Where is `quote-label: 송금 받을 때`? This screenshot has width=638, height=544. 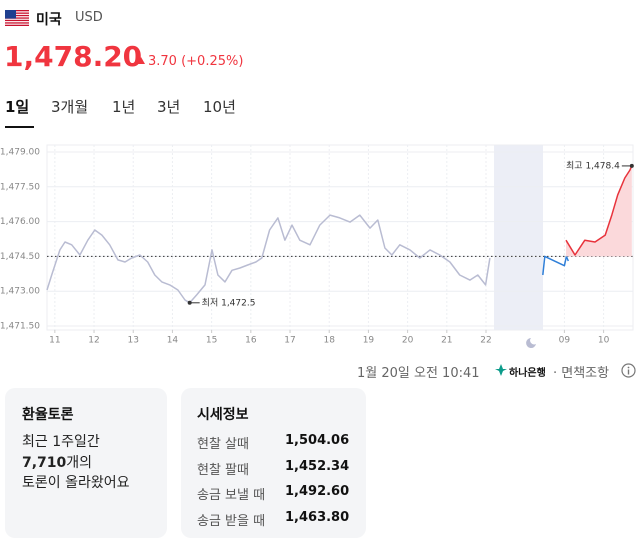
quote-label: 송금 받을 때 is located at coordinates (231, 521).